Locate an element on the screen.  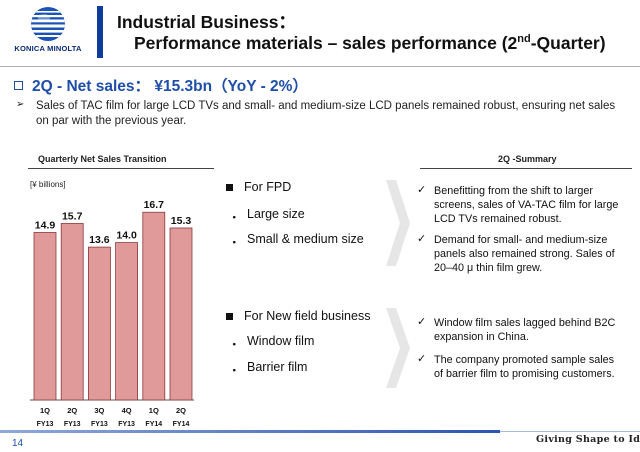
chart-title-divider is located at coordinates (121, 168).